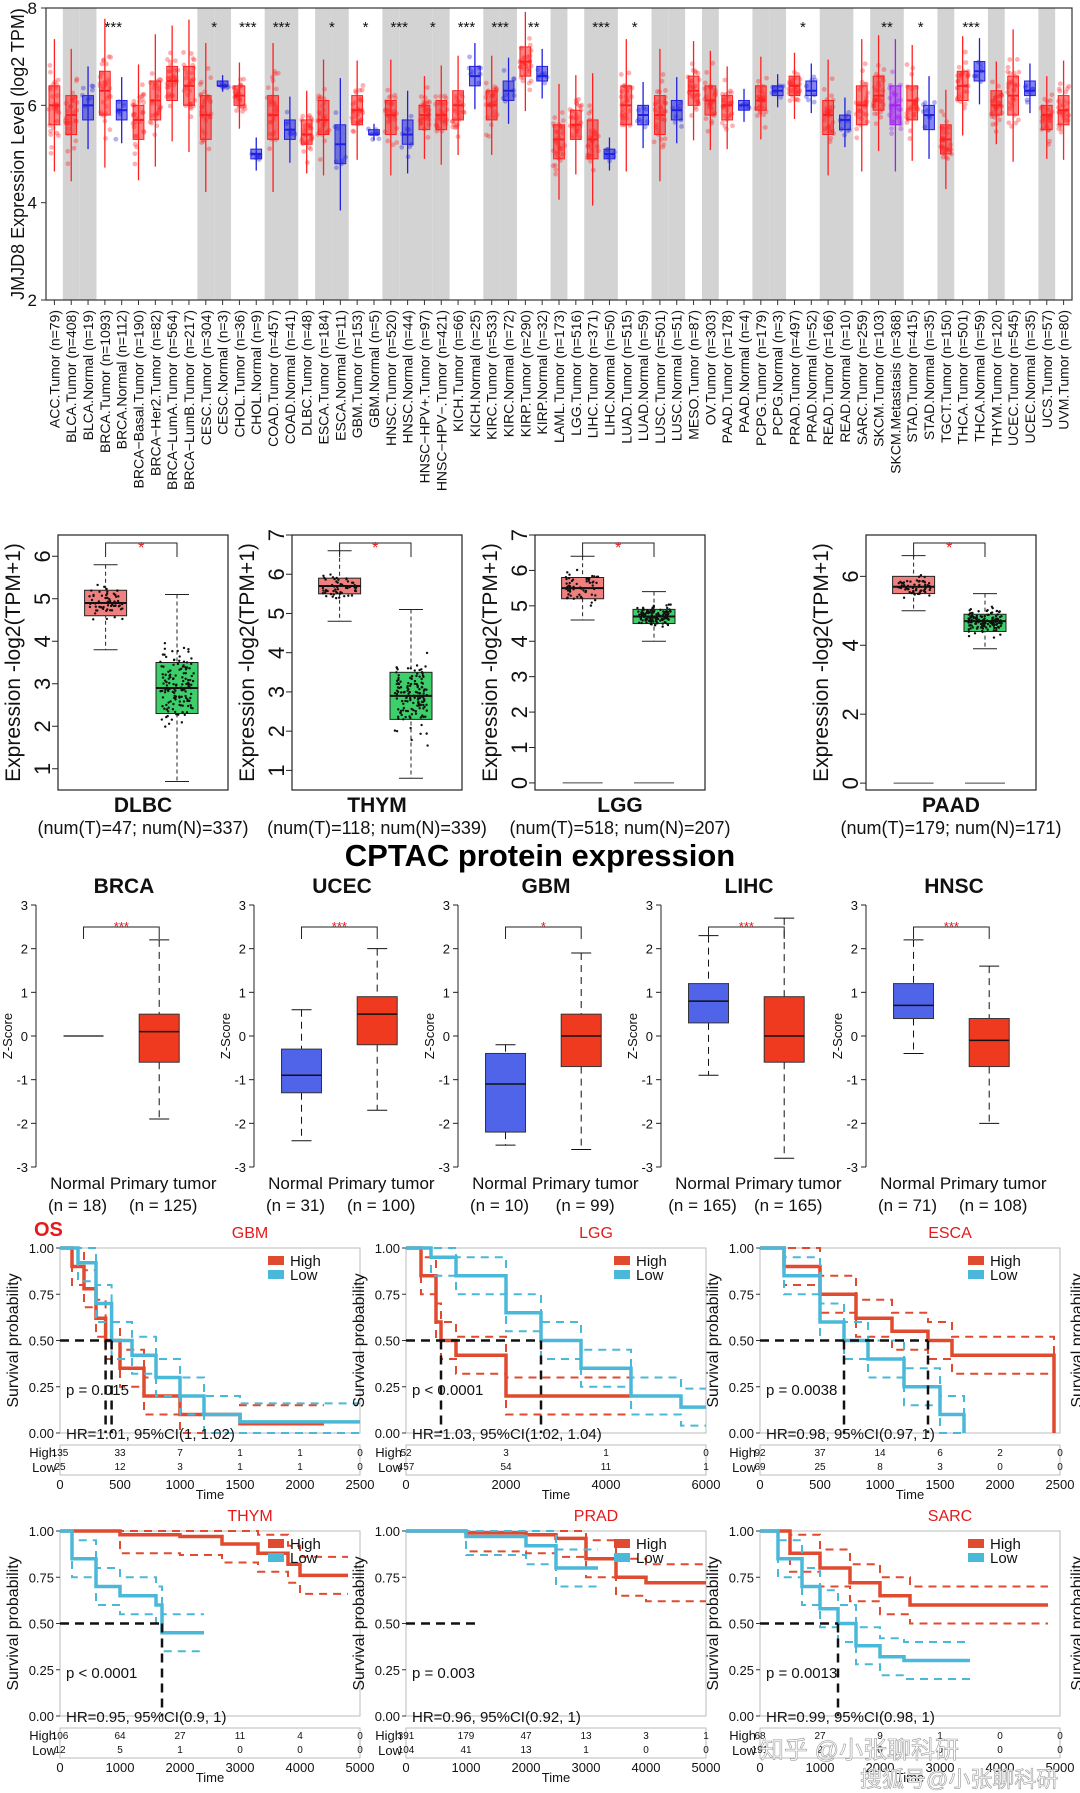  What do you see at coordinates (143, 662) in the screenshot?
I see `gepia-frame` at bounding box center [143, 662].